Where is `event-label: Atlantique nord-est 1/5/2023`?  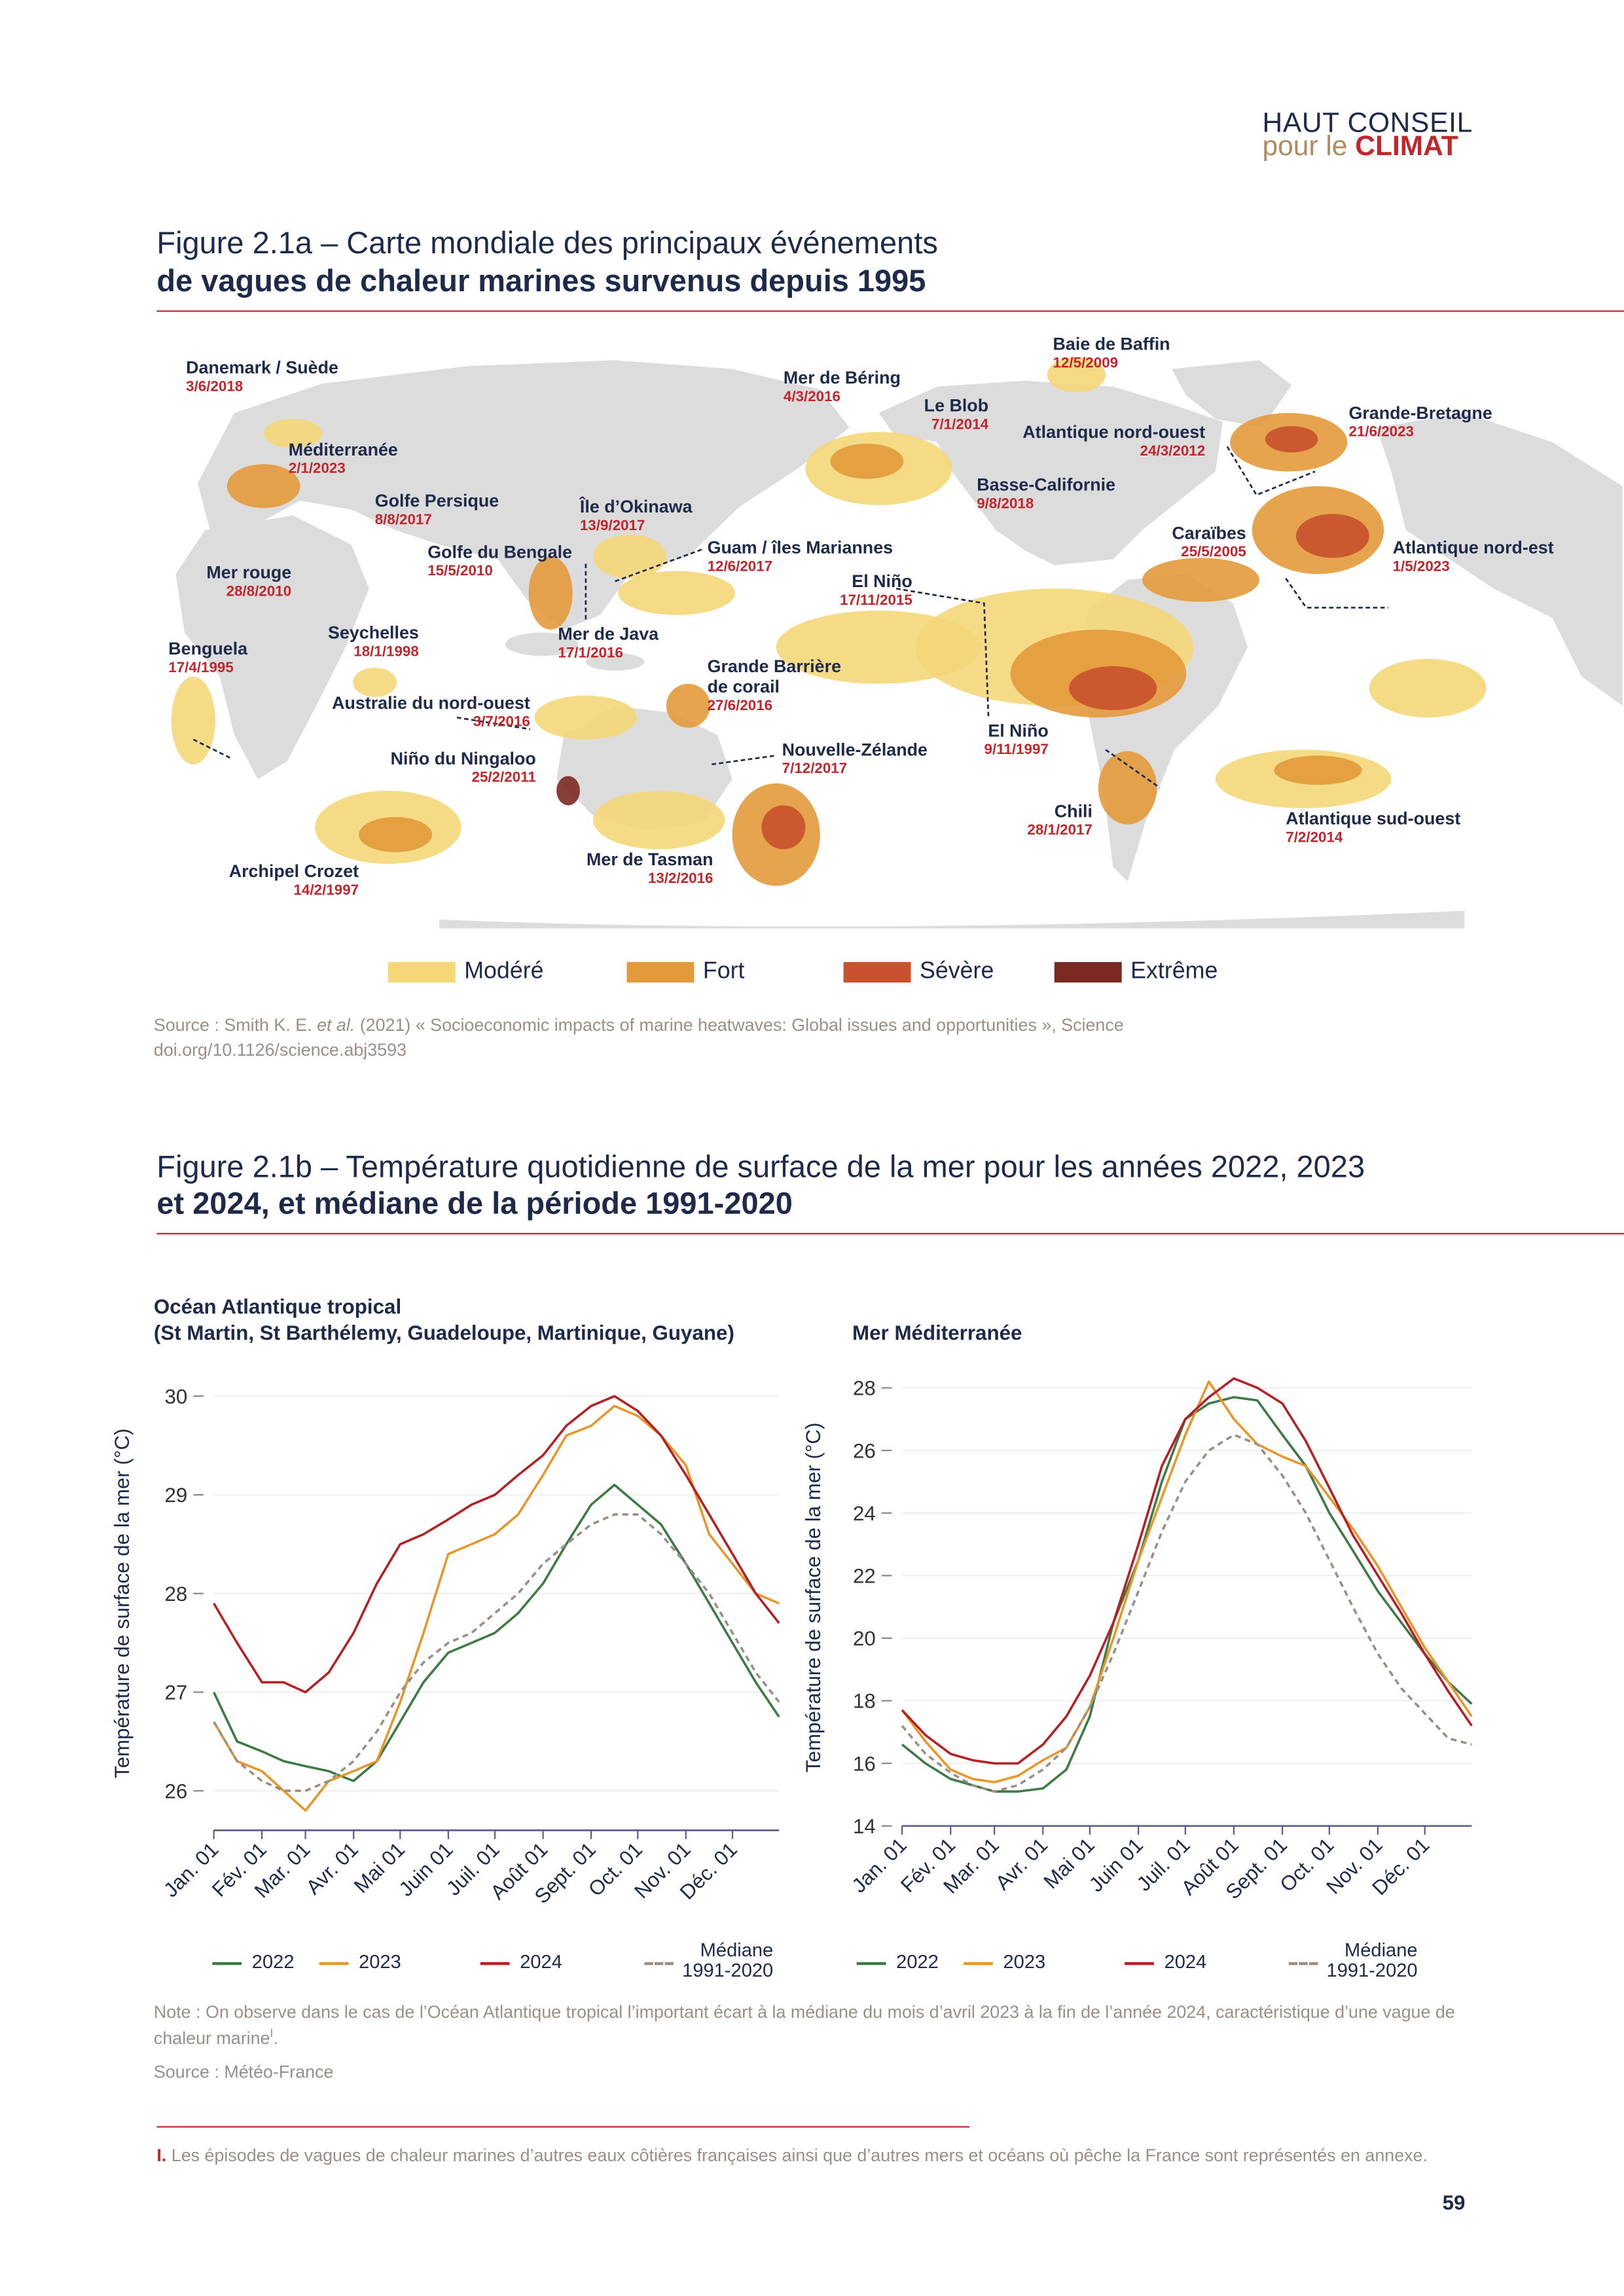
event-label: Atlantique nord-est 1/5/2023 is located at coordinates (1473, 557).